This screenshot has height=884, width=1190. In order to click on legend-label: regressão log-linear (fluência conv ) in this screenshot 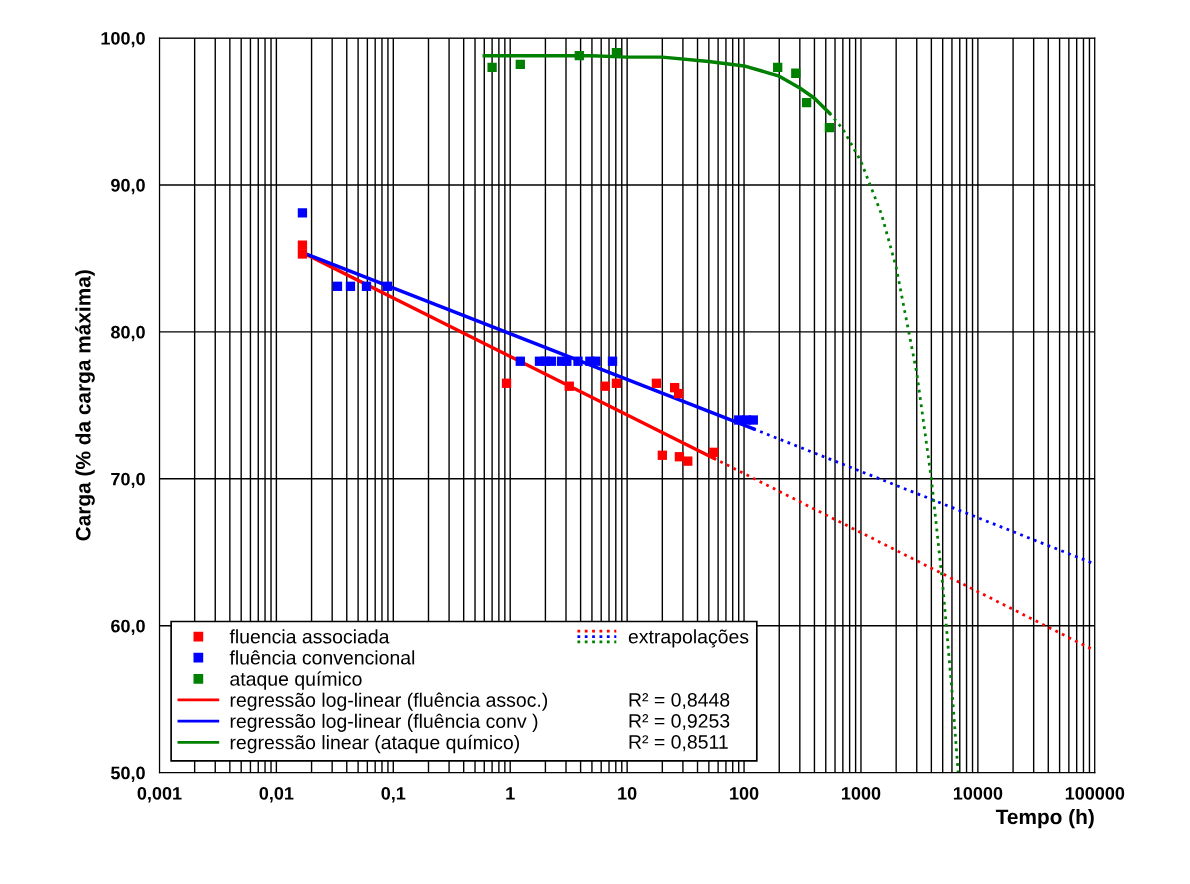, I will do `click(384, 722)`.